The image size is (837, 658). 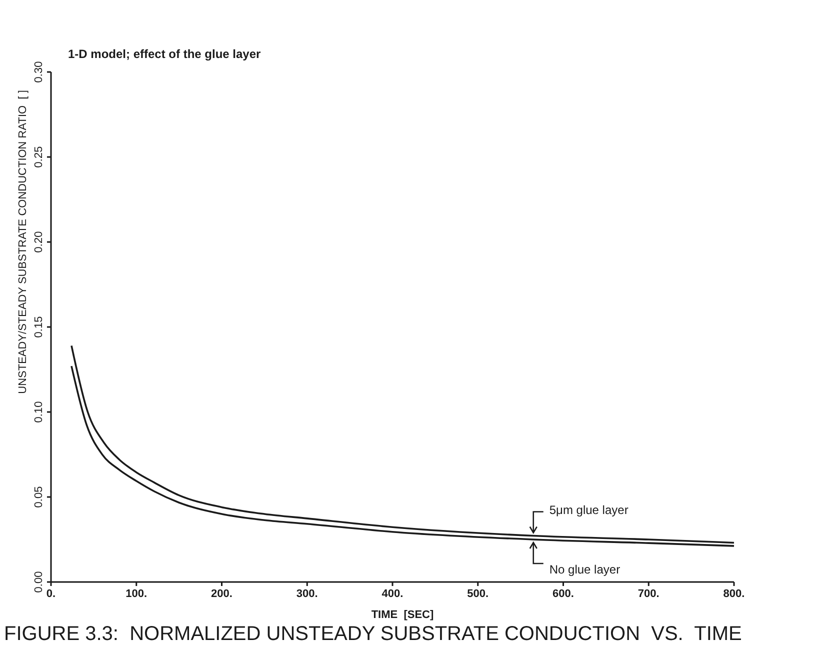 I want to click on x-axis-title: TIME [SEC], so click(x=402, y=615).